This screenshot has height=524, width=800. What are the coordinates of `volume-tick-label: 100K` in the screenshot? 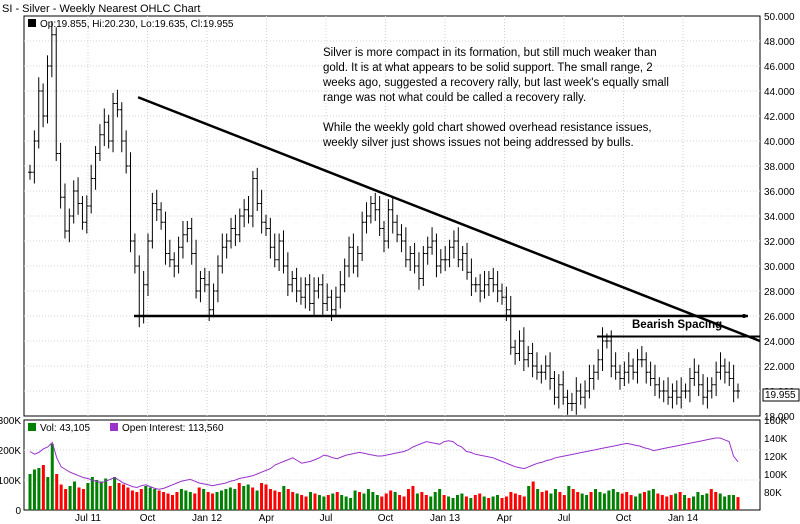 It's located at (10, 481).